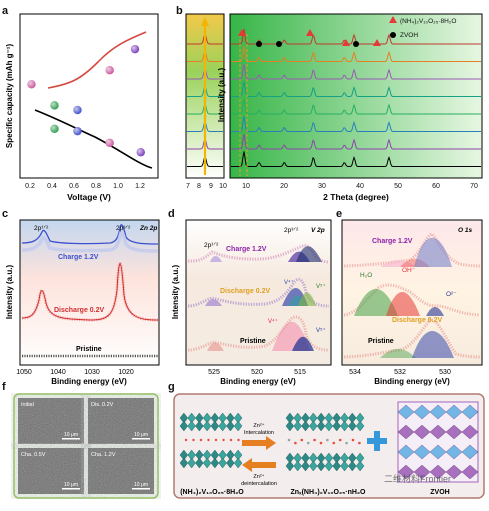 The image size is (489, 511). I want to click on d-label-pristine: Pristine, so click(253, 341).